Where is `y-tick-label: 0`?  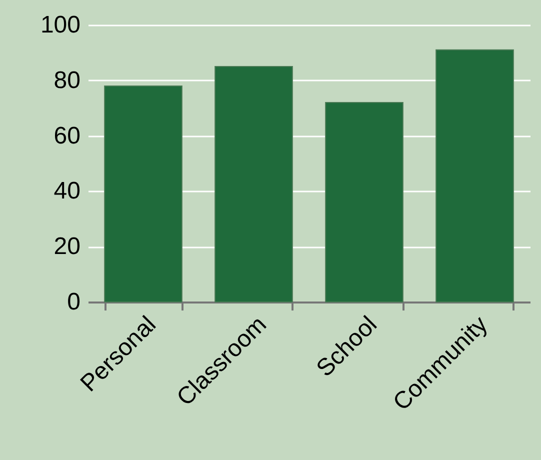
y-tick-label: 0 is located at coordinates (73, 302).